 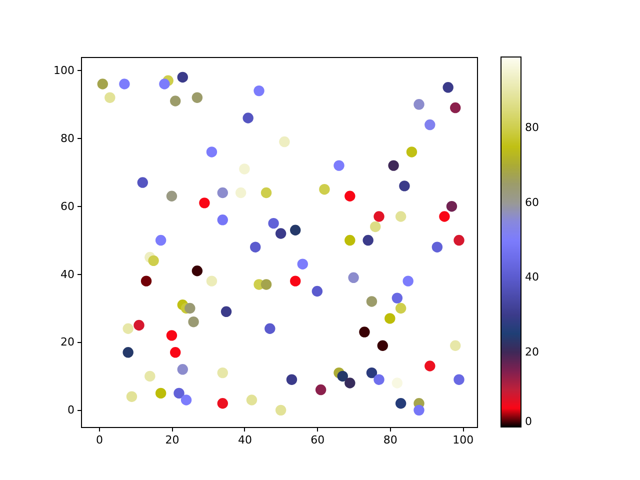 I want to click on color-bar-label: 80, so click(x=532, y=127).